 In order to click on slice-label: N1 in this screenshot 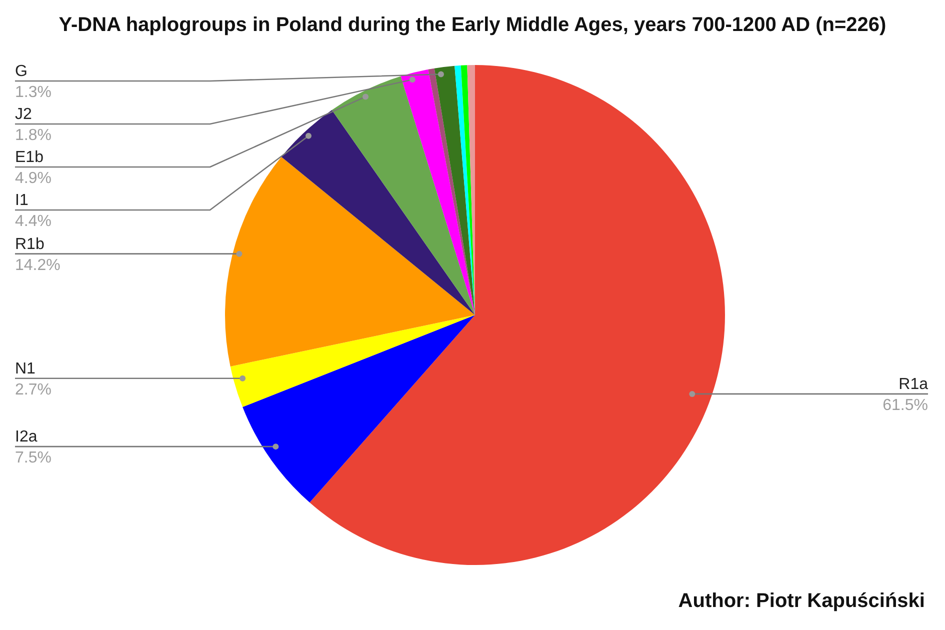, I will do `click(25, 369)`.